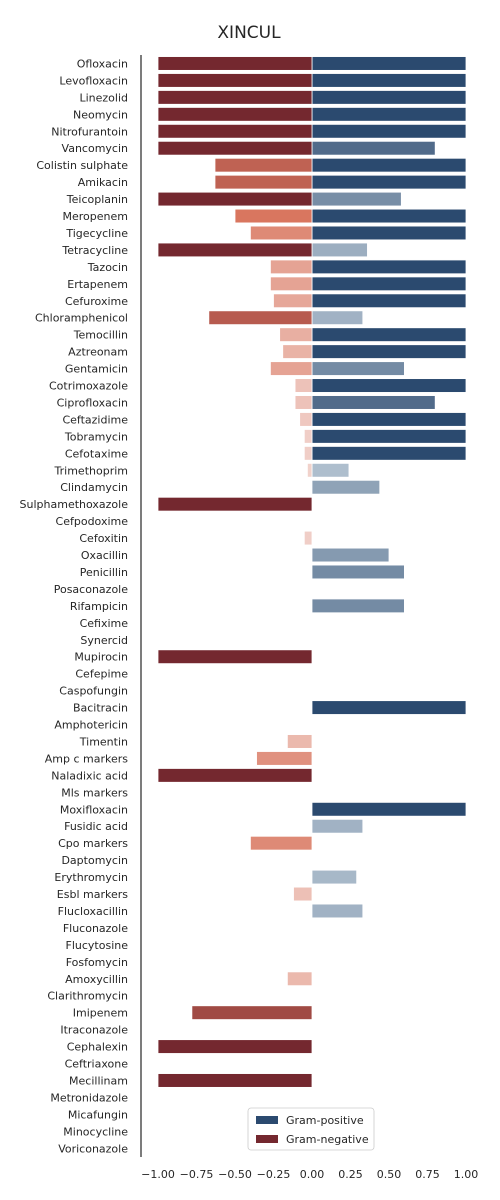 Image resolution: width=500 pixels, height=1200 pixels. Describe the element at coordinates (104, 572) in the screenshot. I see `y-tick-label: Penicillin` at that location.